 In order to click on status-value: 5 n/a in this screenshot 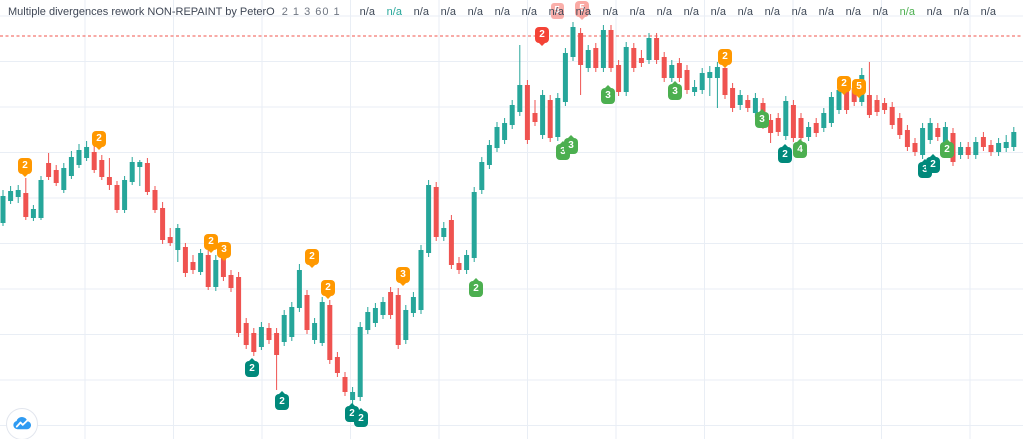, I will do `click(556, 11)`.